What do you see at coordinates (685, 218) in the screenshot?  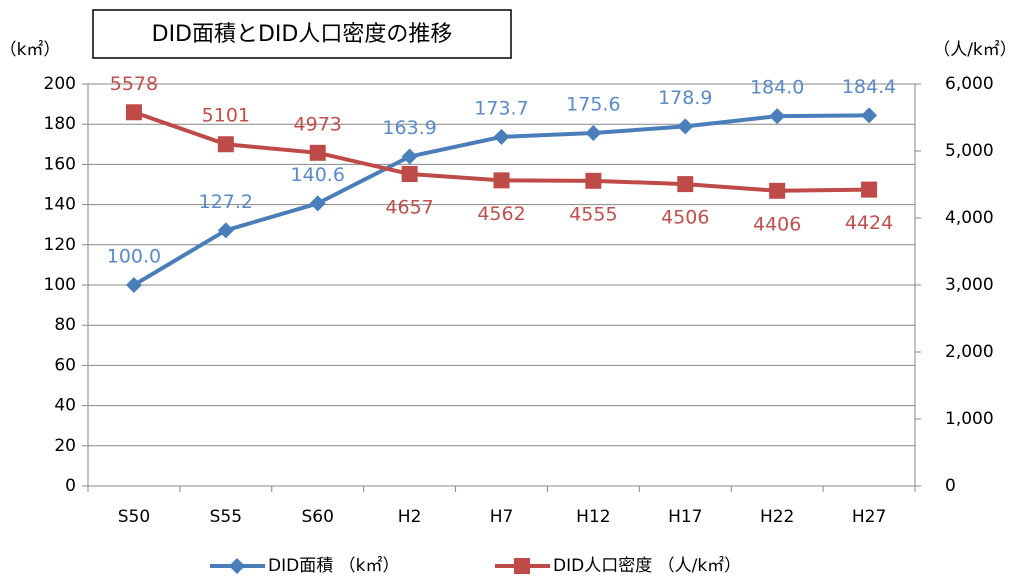 I see `data-label: 4506` at bounding box center [685, 218].